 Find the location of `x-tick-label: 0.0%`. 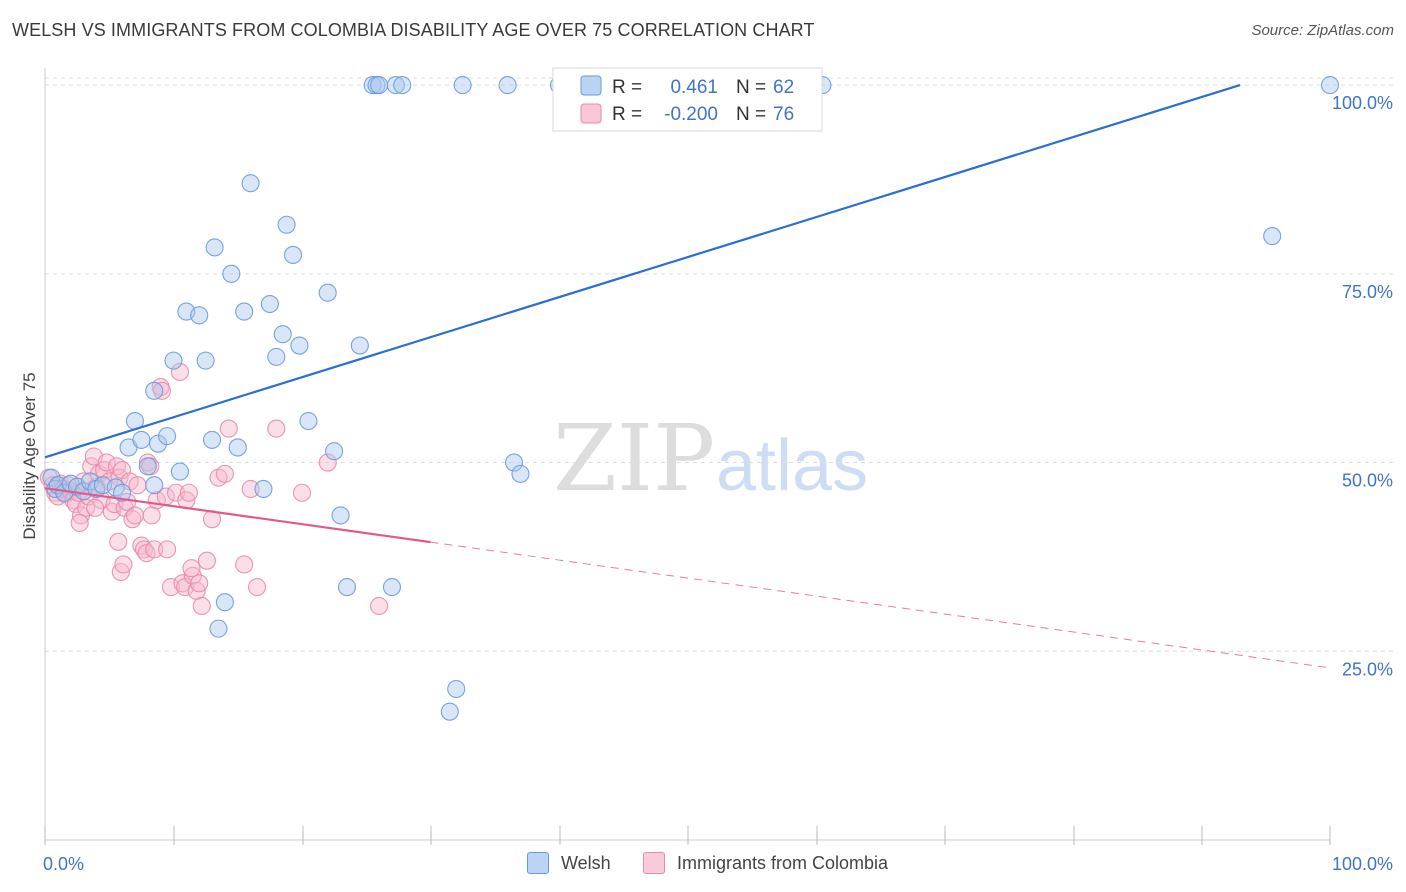

x-tick-label: 0.0% is located at coordinates (63, 864).